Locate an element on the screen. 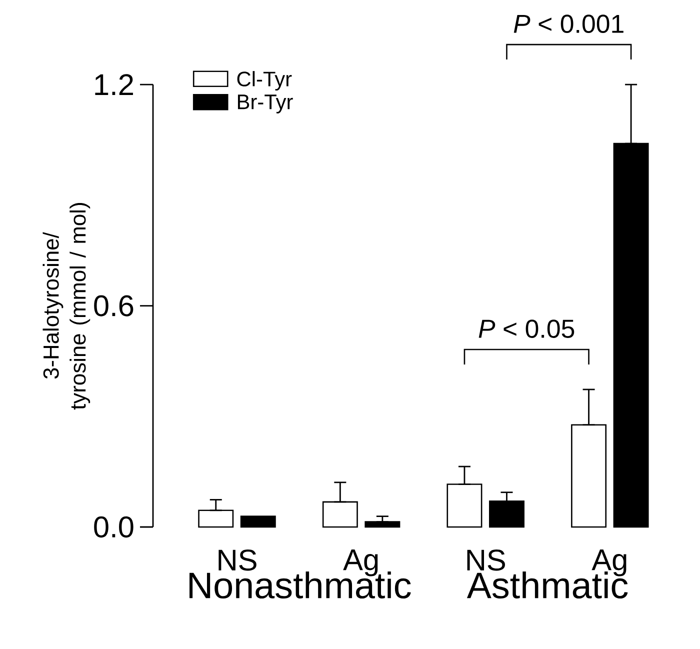  y-tick-label: 0.0 is located at coordinates (114, 527).